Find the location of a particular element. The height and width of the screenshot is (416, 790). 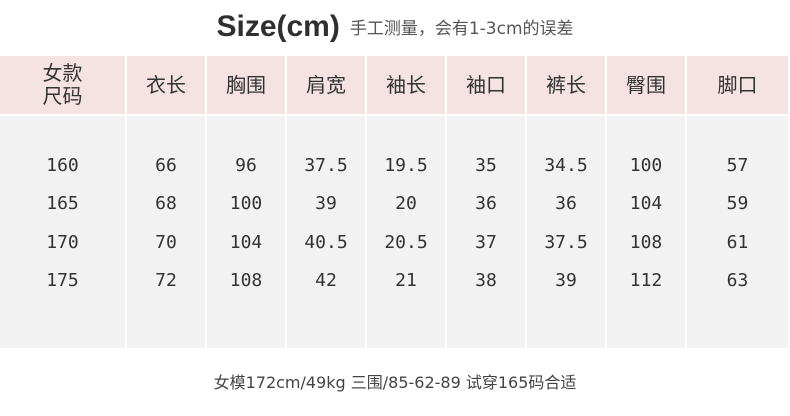

cell: 59 is located at coordinates (737, 204).